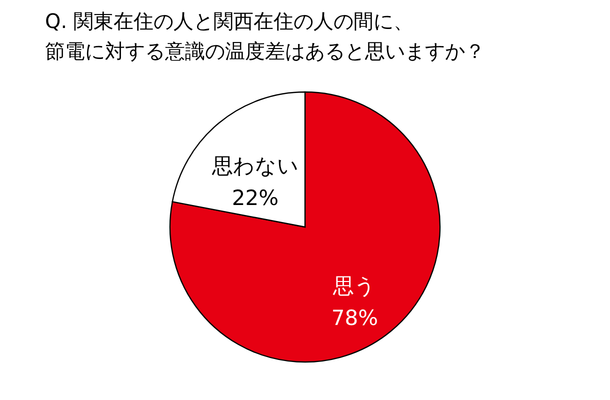 The width and height of the screenshot is (610, 400). I want to click on chart-subtitle: 節電に対する意識の温度差はあると思いますか？, so click(265, 51).